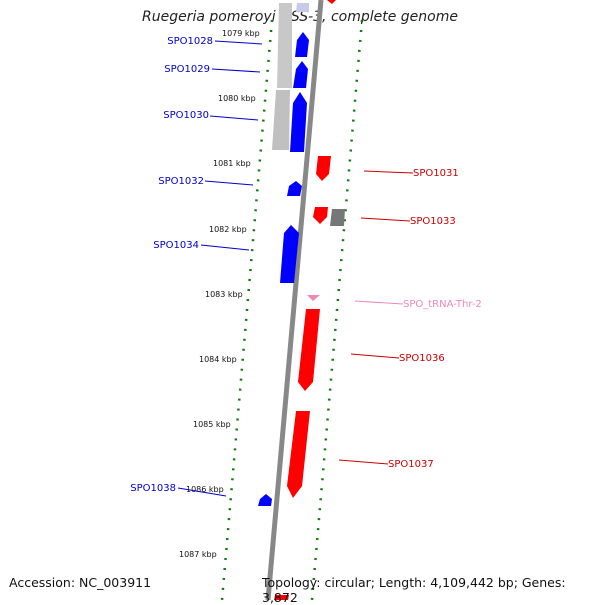 This screenshot has width=600, height=605. Describe the element at coordinates (220, 268) in the screenshot. I see `leader-lines-forward` at that location.